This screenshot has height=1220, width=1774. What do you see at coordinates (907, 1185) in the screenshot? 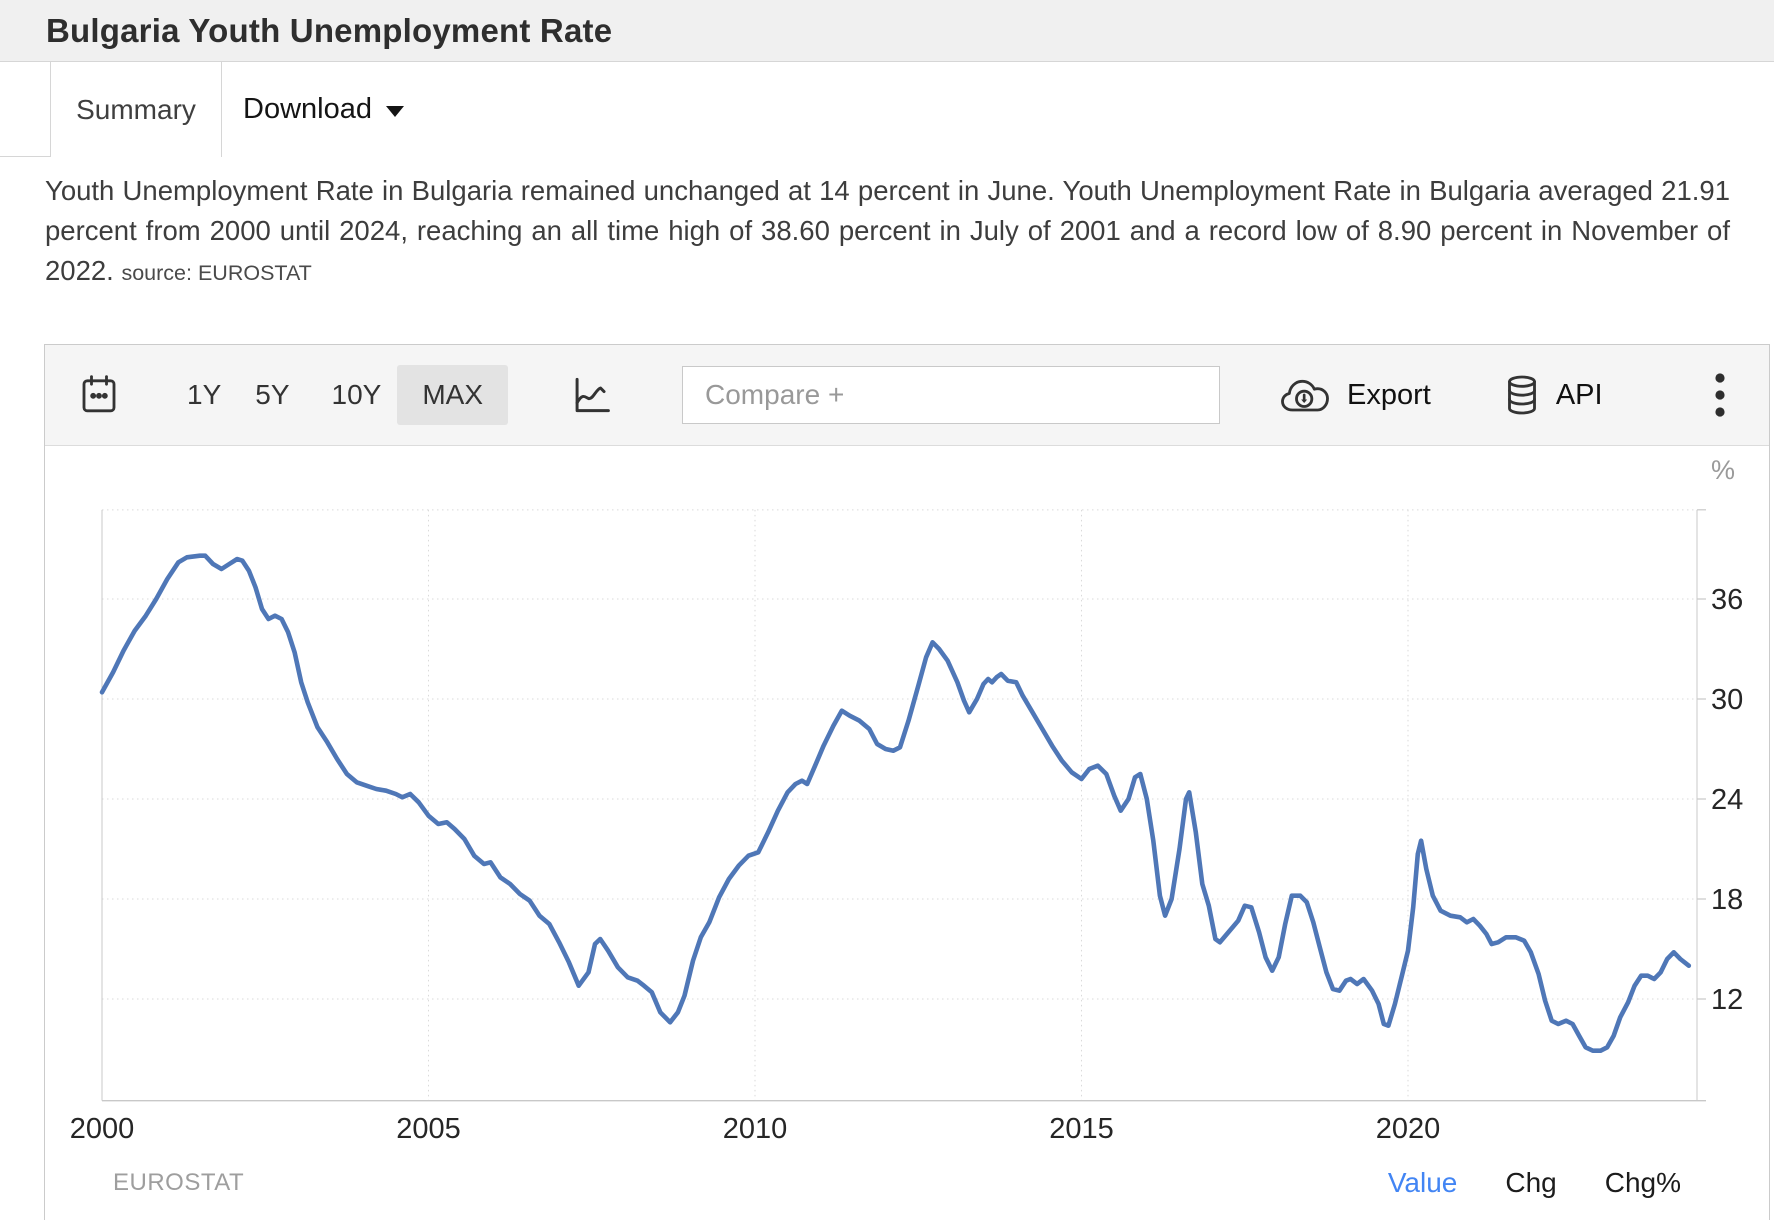
I see `chart-footer: EUROSTAT Value Chg Chg%` at bounding box center [907, 1185].